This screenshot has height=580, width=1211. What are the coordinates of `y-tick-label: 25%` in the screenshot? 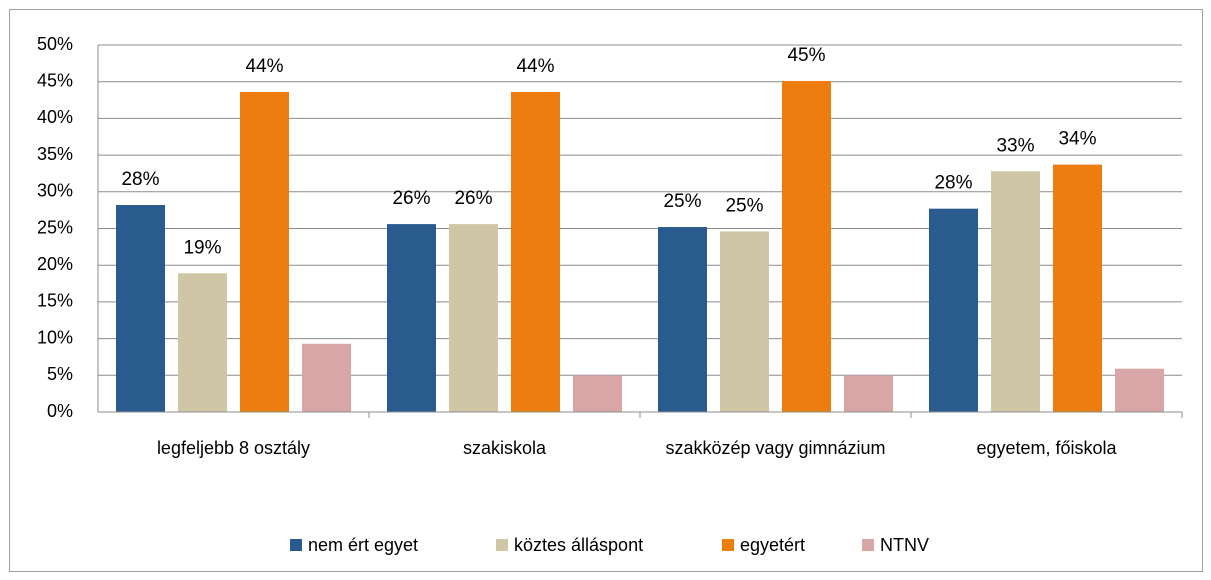 It's located at (55, 227).